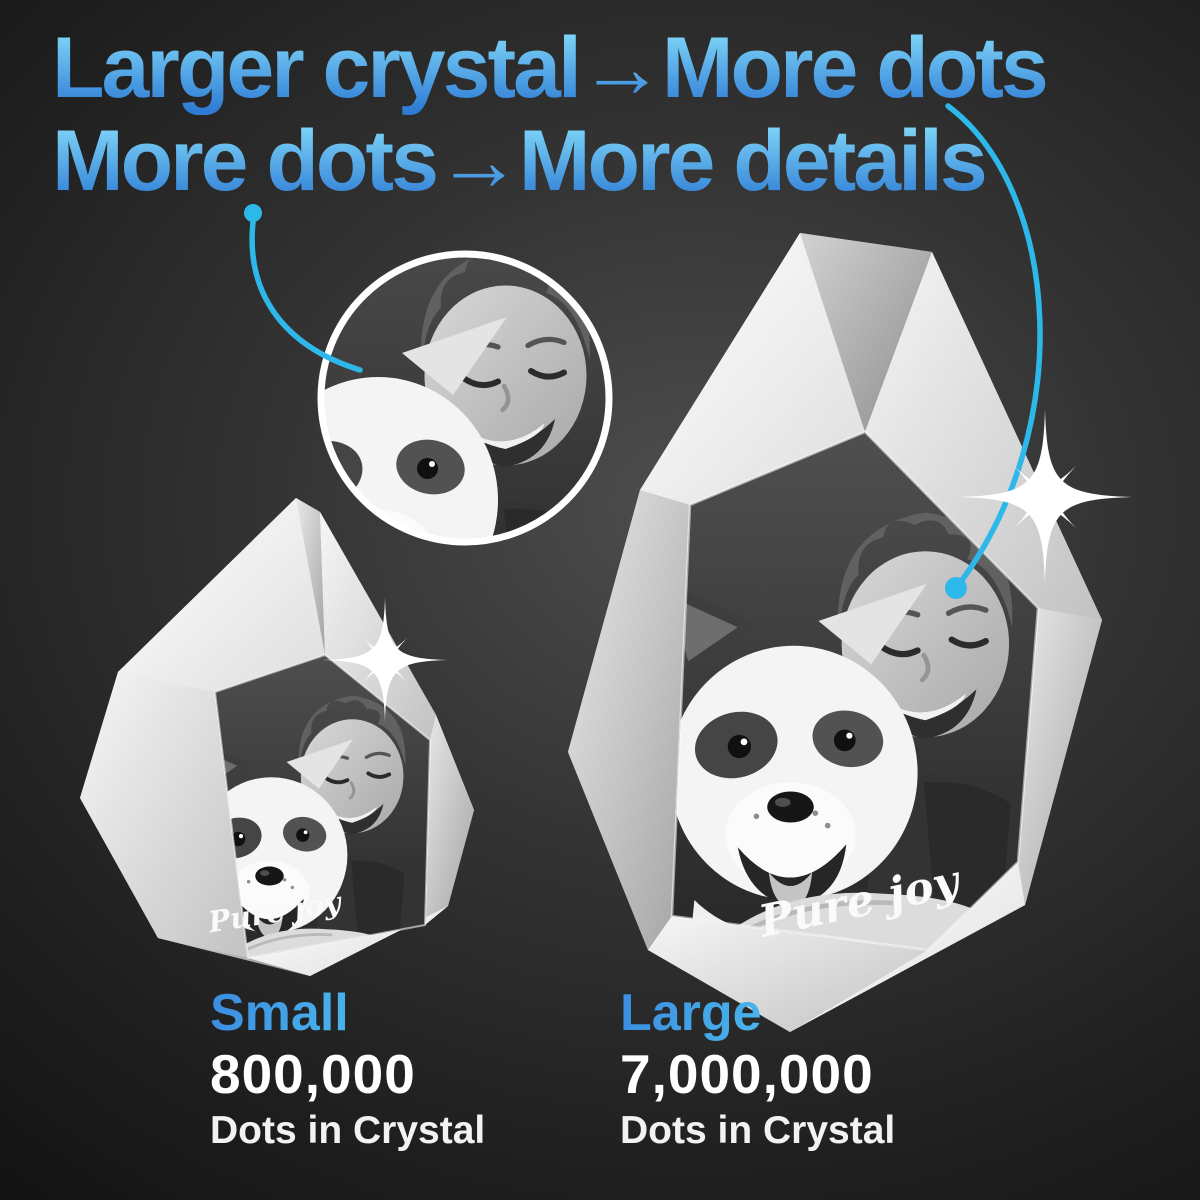  What do you see at coordinates (303, 288) in the screenshot?
I see `connector-left` at bounding box center [303, 288].